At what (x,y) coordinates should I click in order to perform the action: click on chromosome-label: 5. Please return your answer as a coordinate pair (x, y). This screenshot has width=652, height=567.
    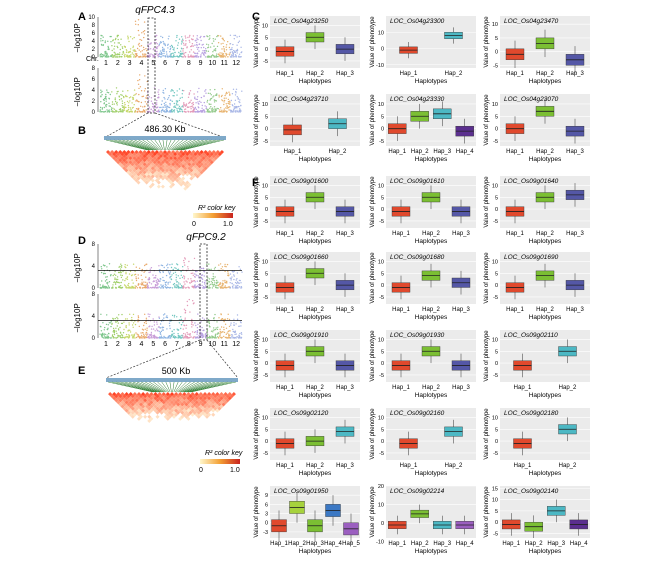
    Looking at the image, I should click on (153, 344).